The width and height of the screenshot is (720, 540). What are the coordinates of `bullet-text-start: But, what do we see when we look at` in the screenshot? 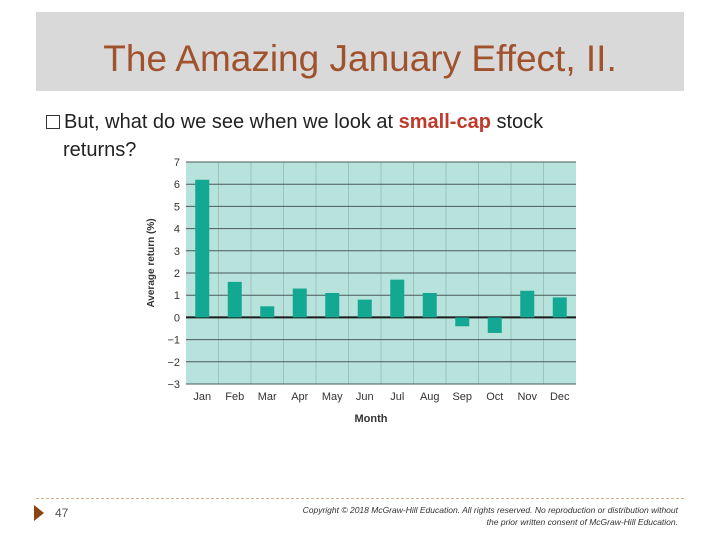 It's located at (231, 122).